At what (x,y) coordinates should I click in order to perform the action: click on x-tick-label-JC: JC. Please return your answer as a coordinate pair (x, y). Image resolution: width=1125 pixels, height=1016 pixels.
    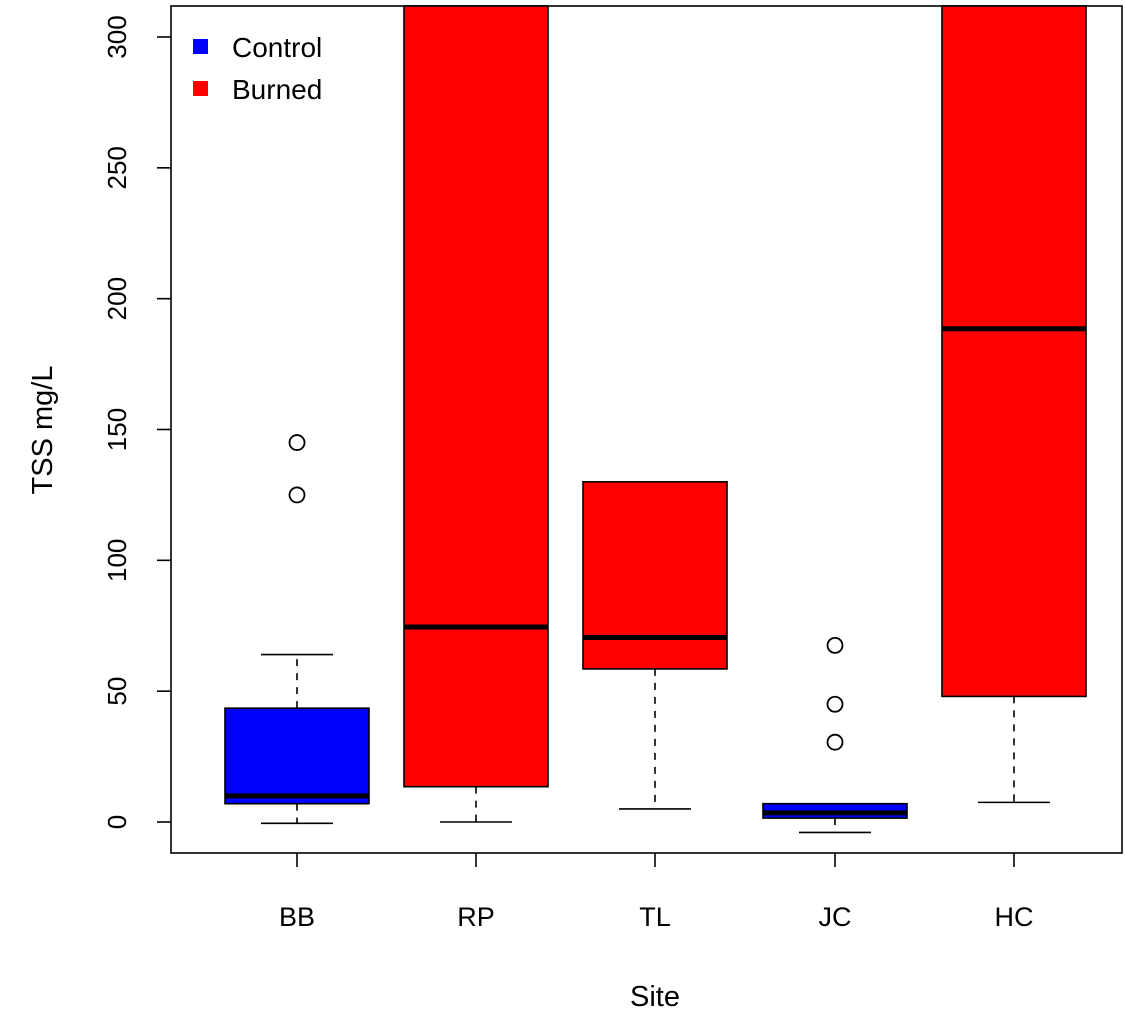
    Looking at the image, I should click on (835, 917).